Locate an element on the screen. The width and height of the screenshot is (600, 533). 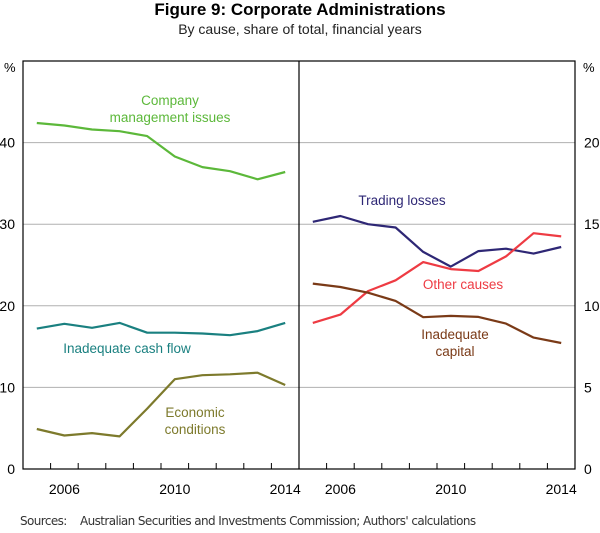
series-line-company-management-issues is located at coordinates (161, 151).